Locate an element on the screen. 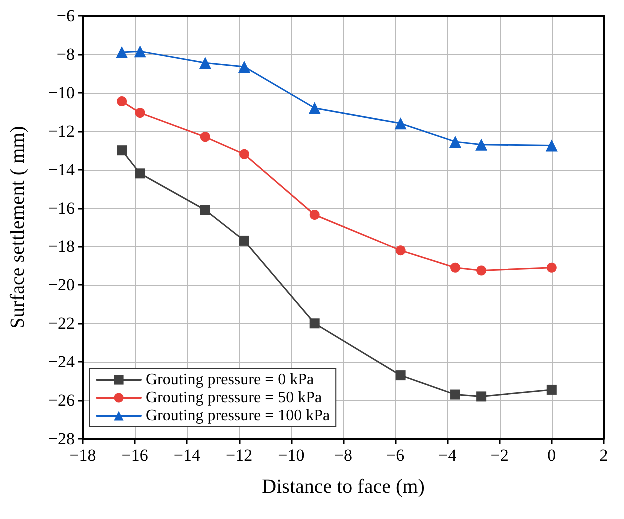 The image size is (624, 519). legend-label: Grouting pressure = 100 kPa is located at coordinates (238, 416).